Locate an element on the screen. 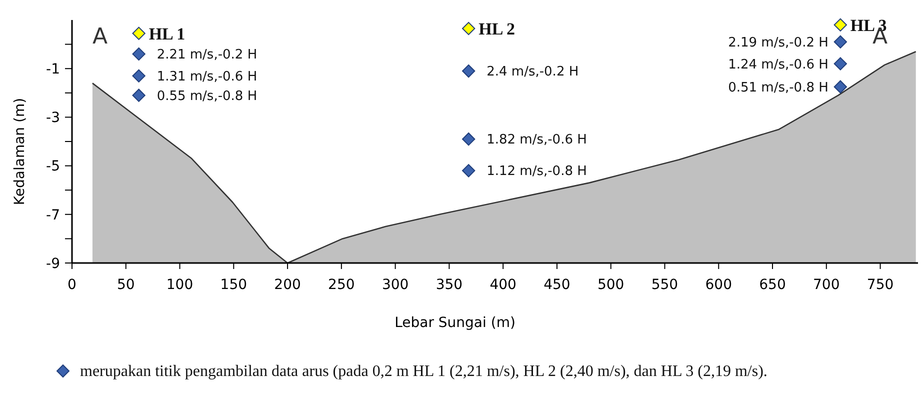 The image size is (922, 415). x-tick-label: 750 is located at coordinates (880, 285).